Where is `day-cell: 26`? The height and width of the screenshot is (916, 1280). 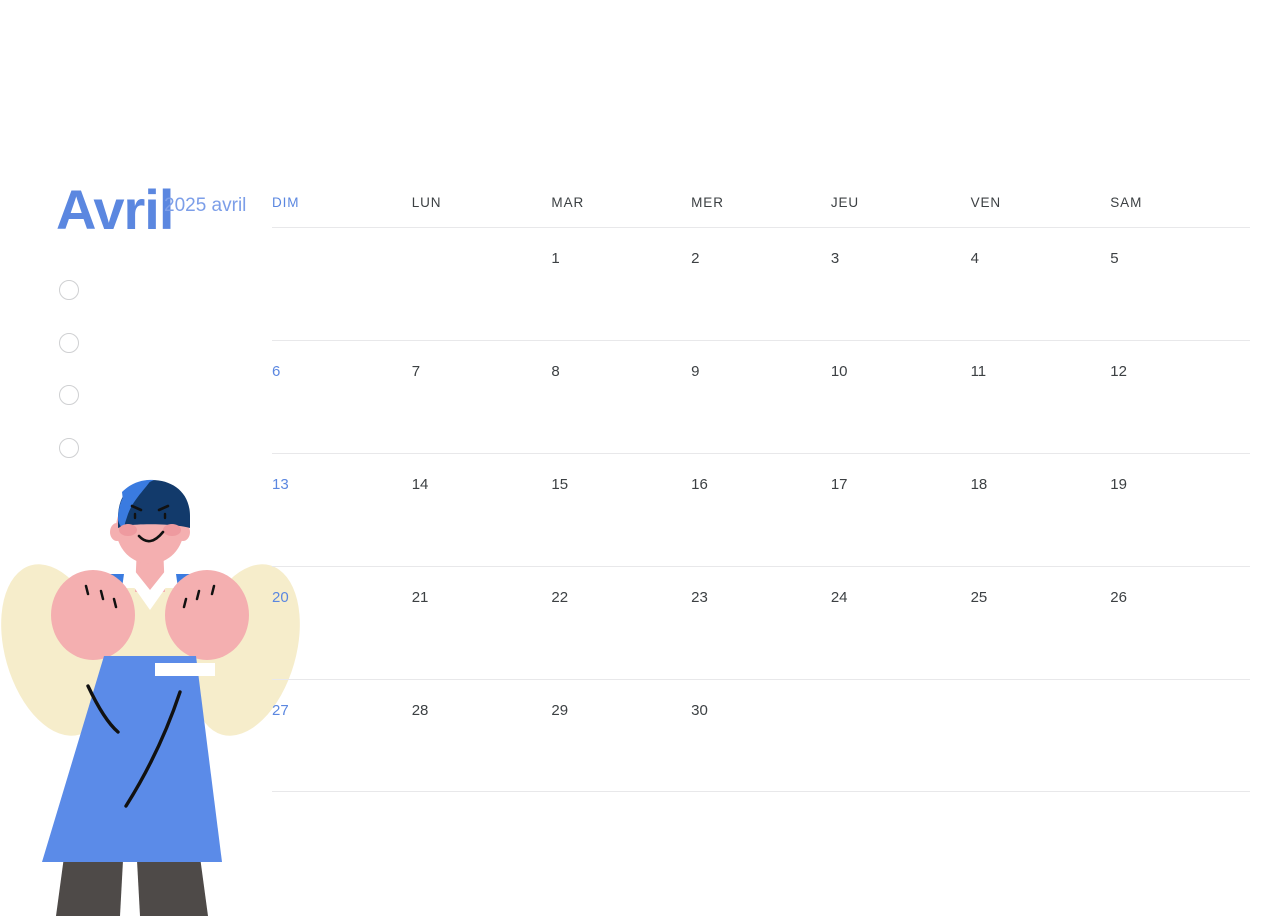
day-cell: 26 is located at coordinates (1180, 623).